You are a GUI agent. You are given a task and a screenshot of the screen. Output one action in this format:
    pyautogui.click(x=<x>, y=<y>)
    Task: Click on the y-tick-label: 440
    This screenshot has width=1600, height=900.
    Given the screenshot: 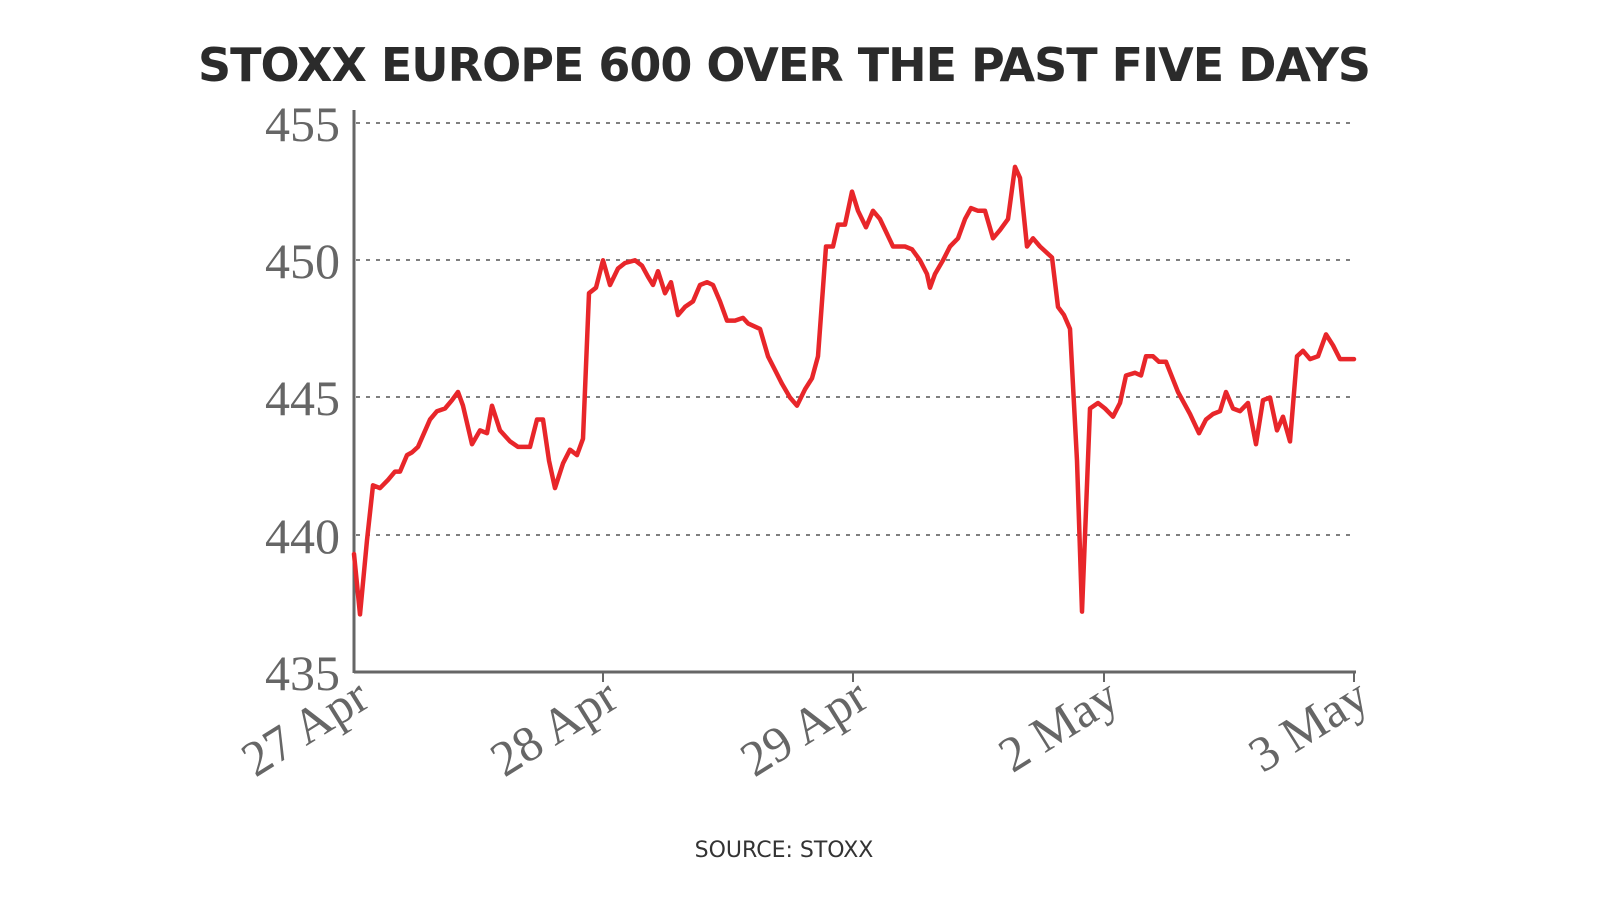 What is the action you would take?
    pyautogui.click(x=302, y=536)
    